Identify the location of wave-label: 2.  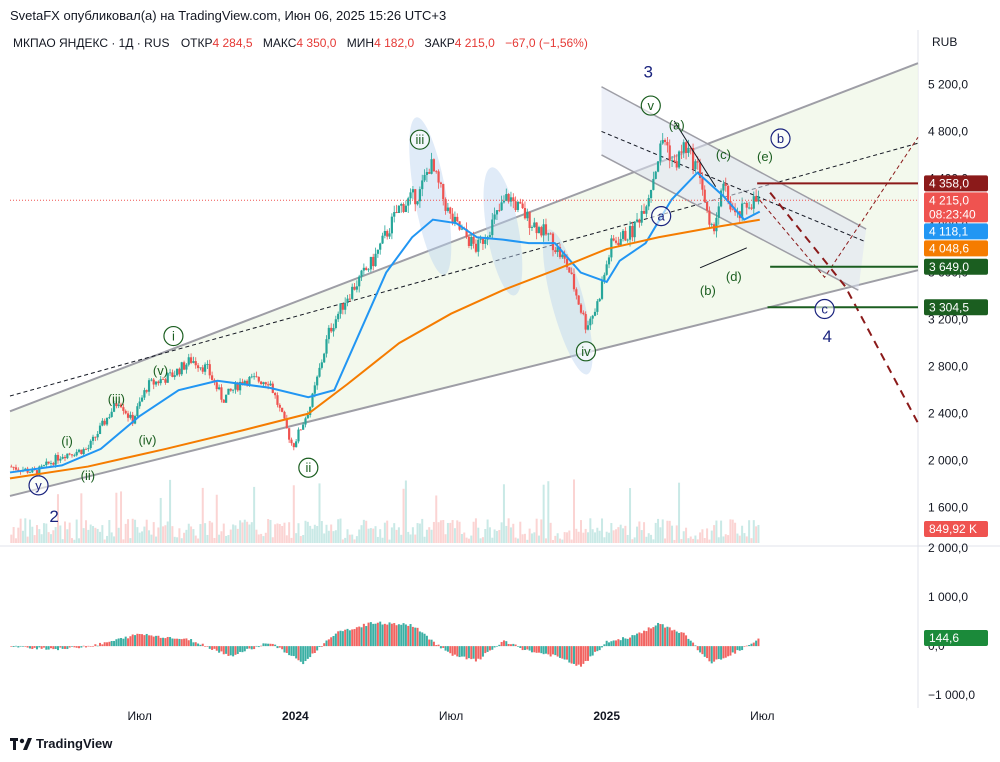
(53, 516).